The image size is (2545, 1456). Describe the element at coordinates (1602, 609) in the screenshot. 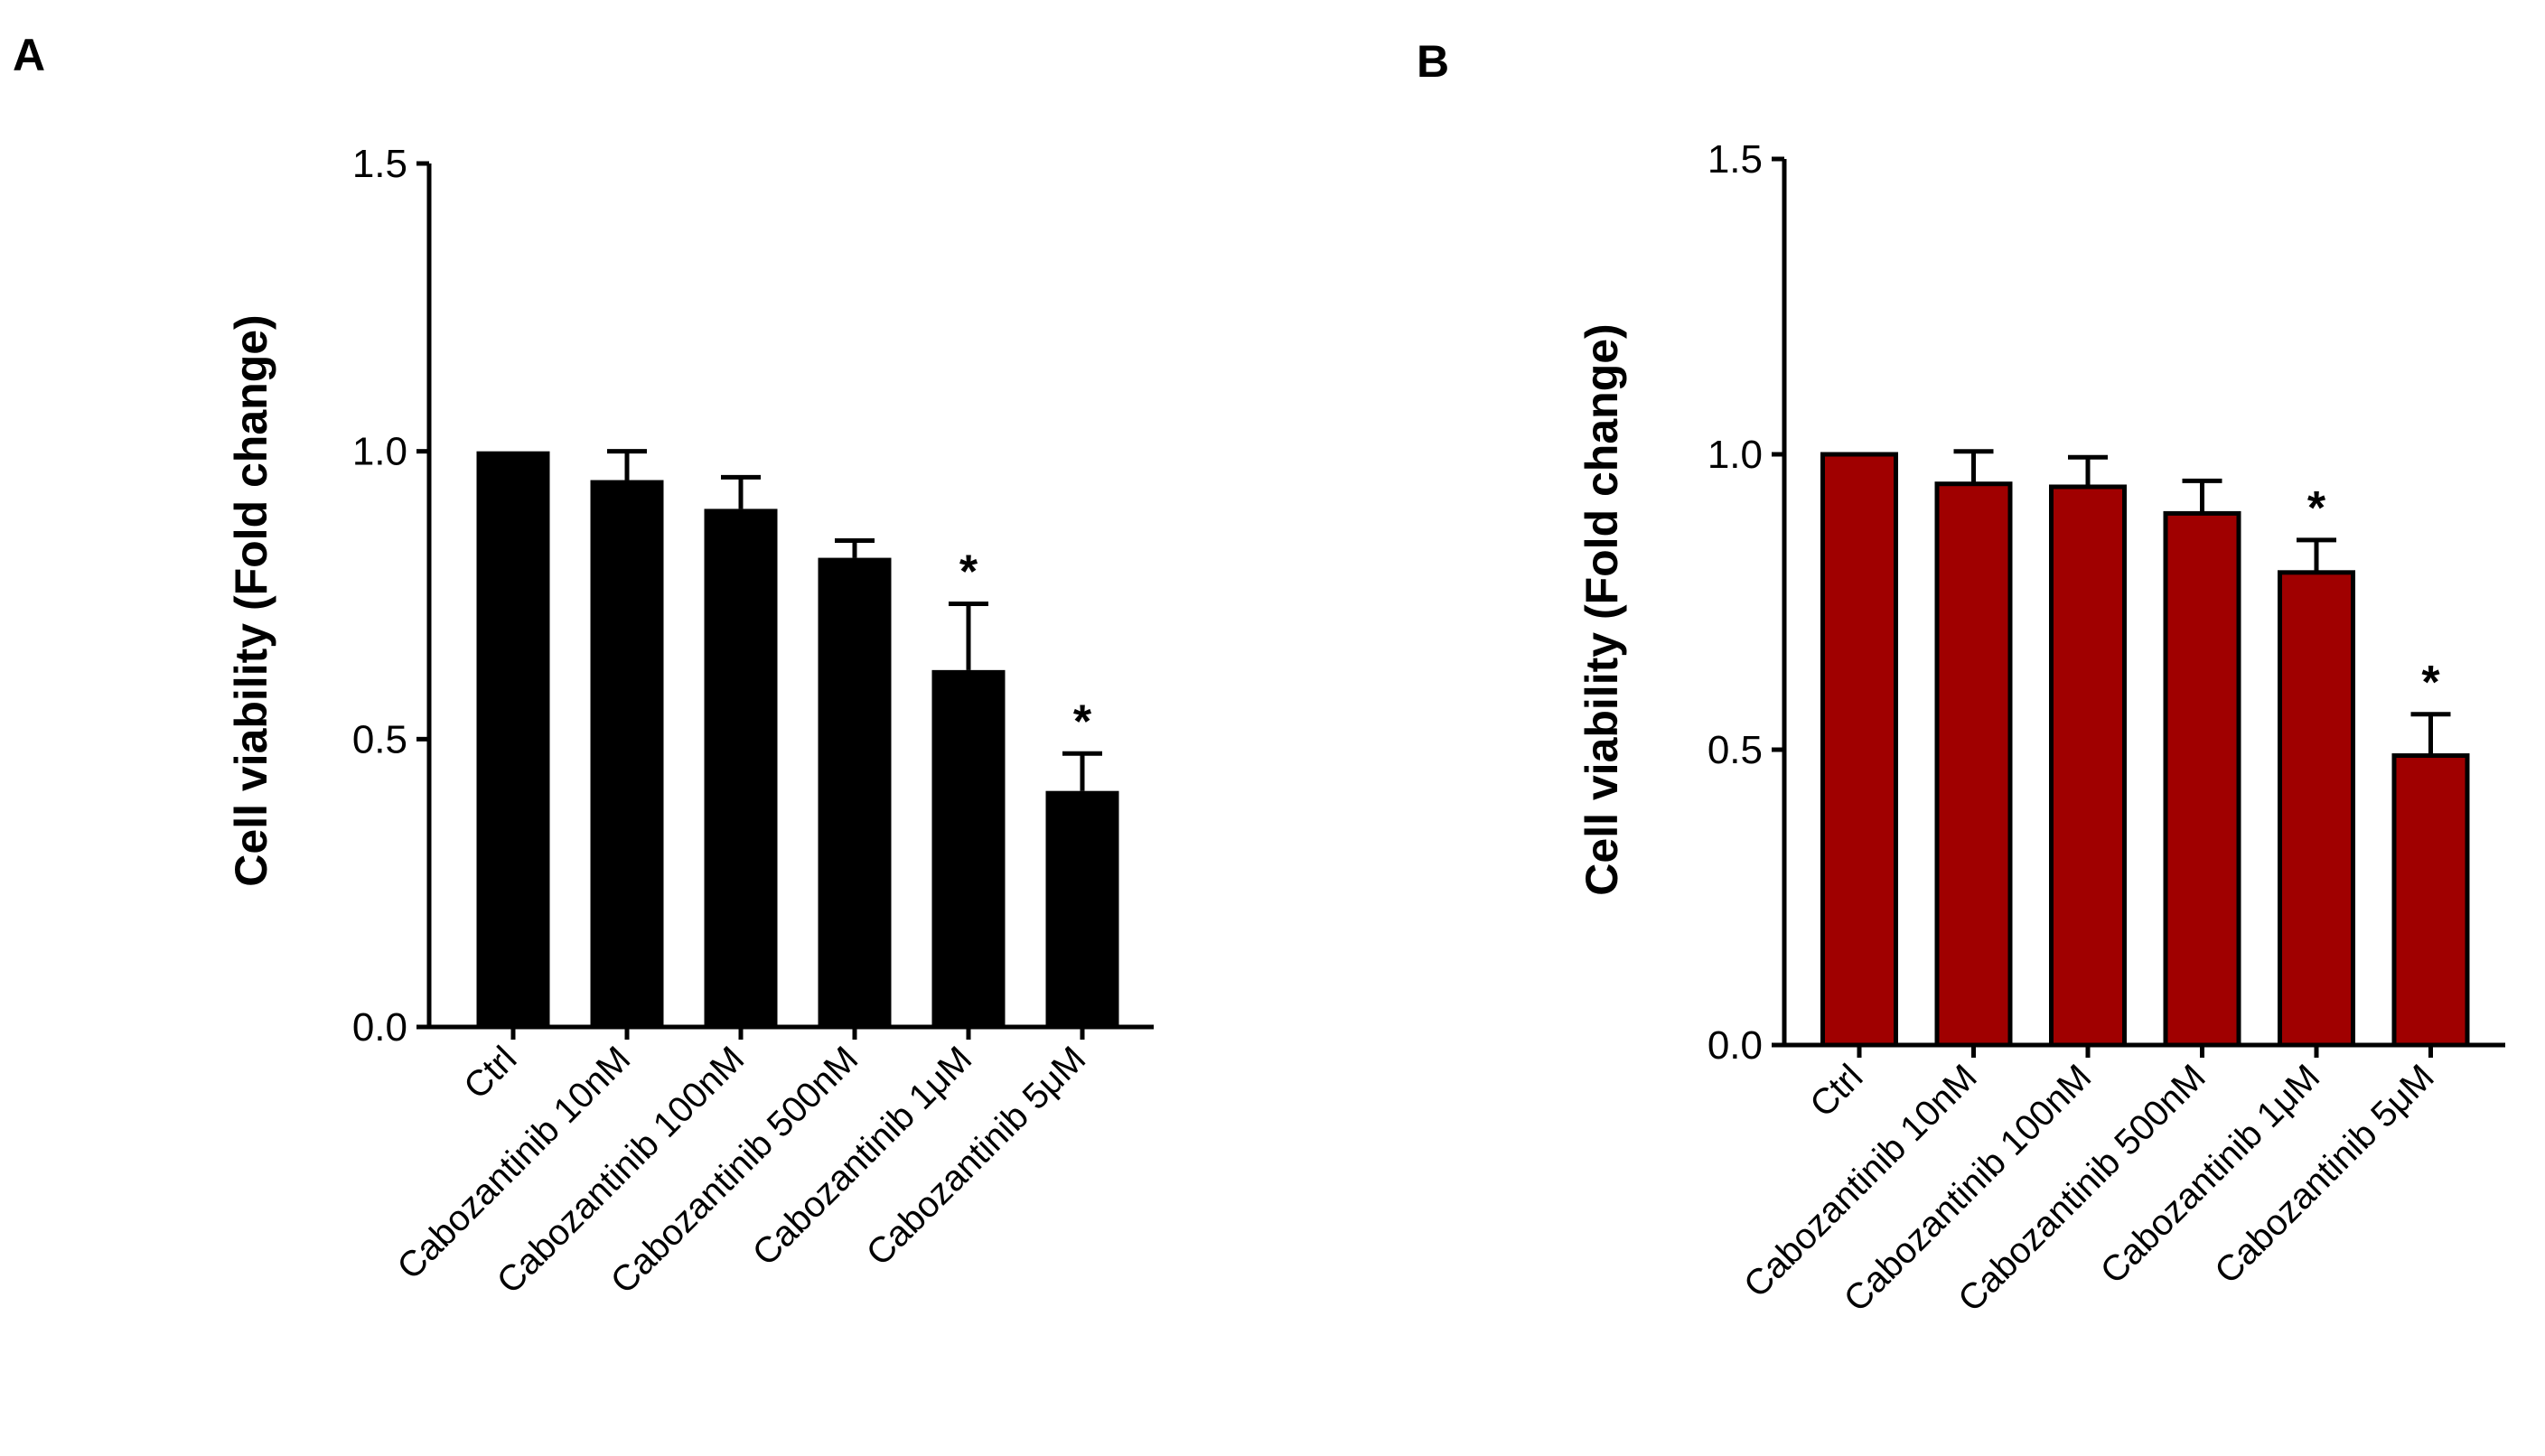

I see `panel-b-y-axis-title: Cell viability (Fold change)` at that location.